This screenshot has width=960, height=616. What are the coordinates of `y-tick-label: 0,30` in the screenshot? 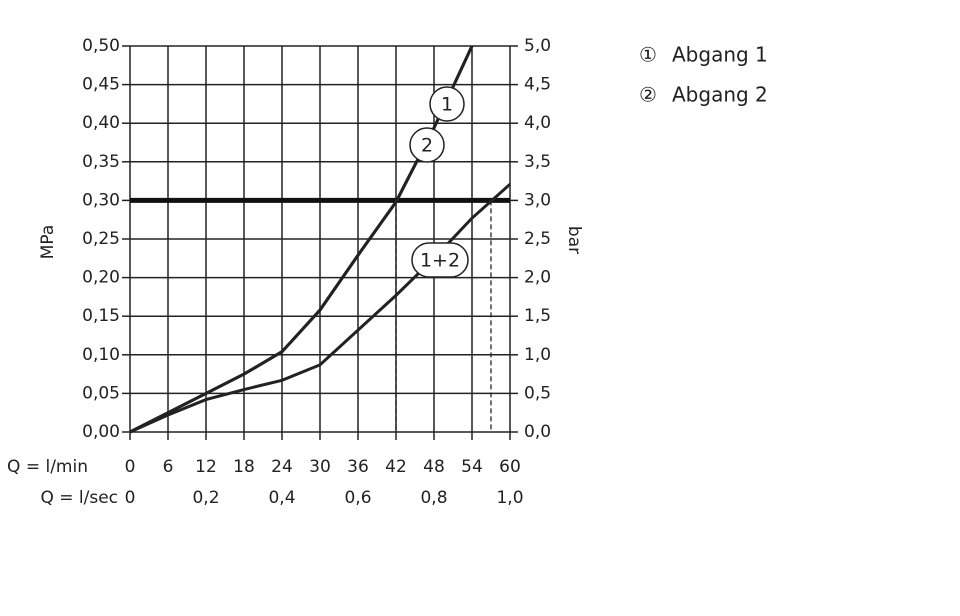 It's located at (101, 200).